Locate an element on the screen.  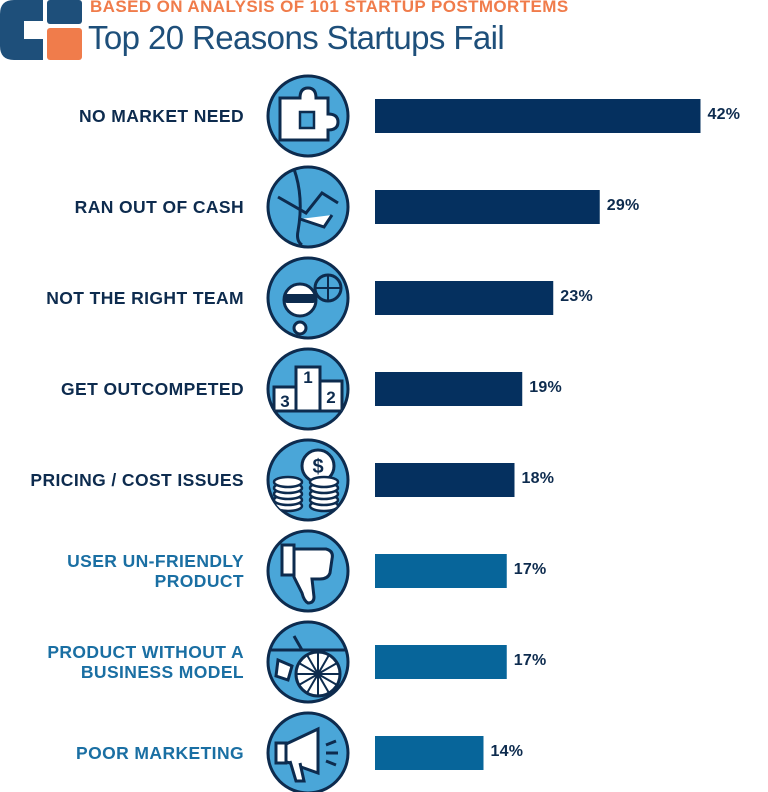
category-label-line: USER UN-FRIENDLY is located at coordinates (155, 561).